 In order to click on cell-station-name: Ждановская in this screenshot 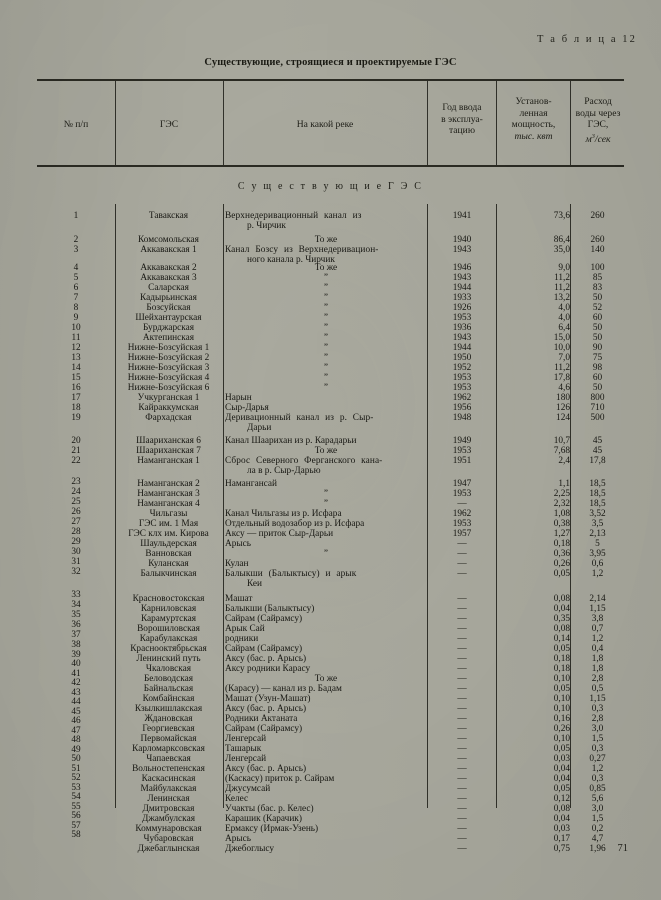, I will do `click(168, 719)`.